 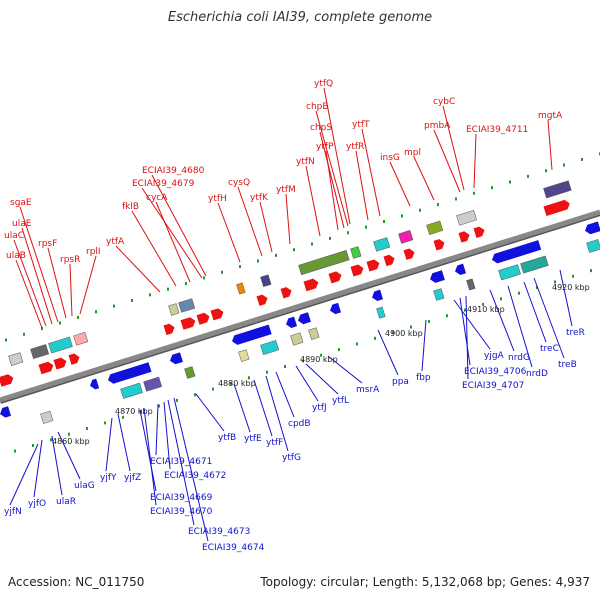 I want to click on gene-label-top: fklB, so click(x=130, y=207).